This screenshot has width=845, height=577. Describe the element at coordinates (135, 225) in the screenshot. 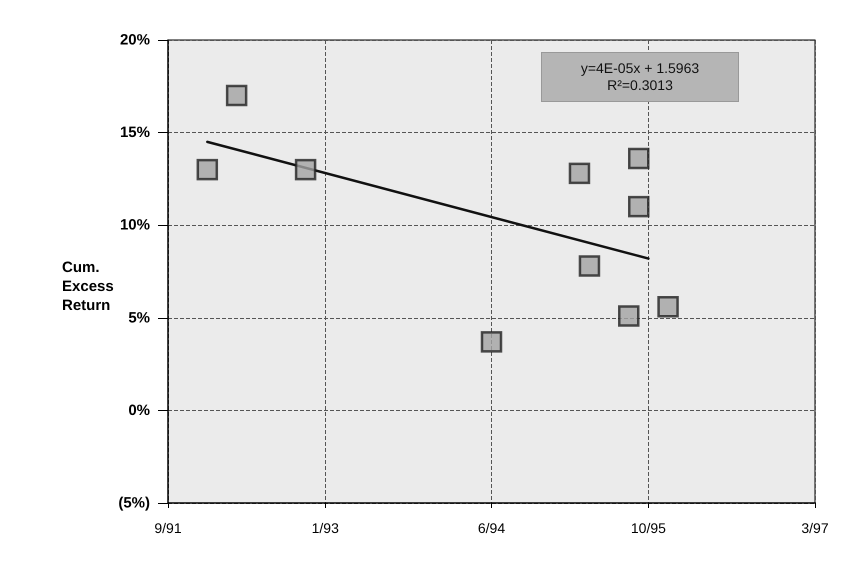

I see `y-tick-label: 10%` at that location.